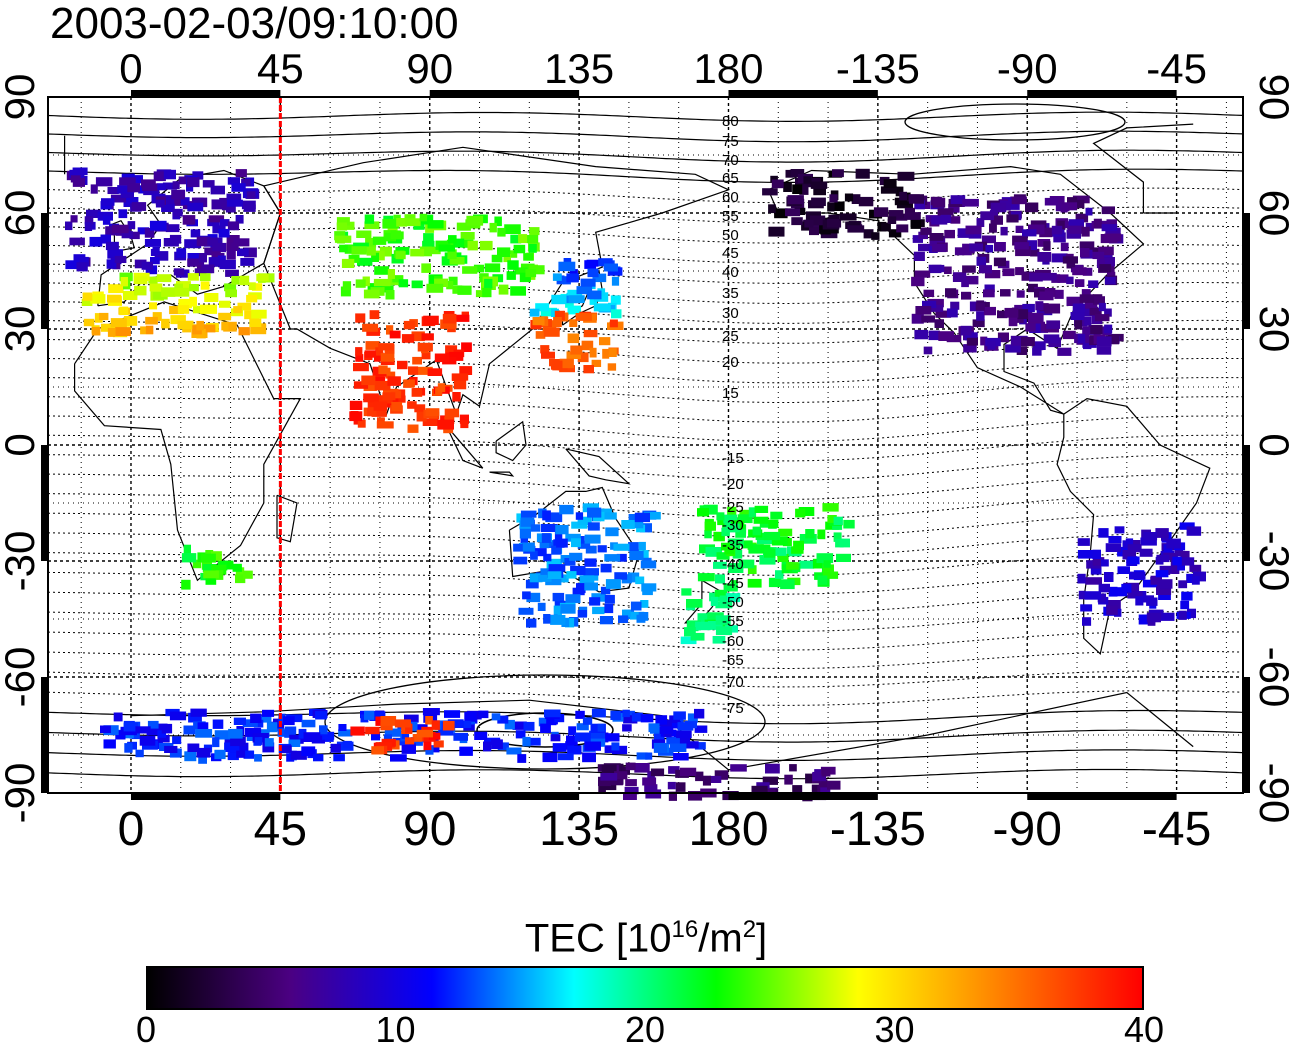 The image size is (1292, 1057). Describe the element at coordinates (733, 583) in the screenshot. I see `mlat-label: -45` at that location.